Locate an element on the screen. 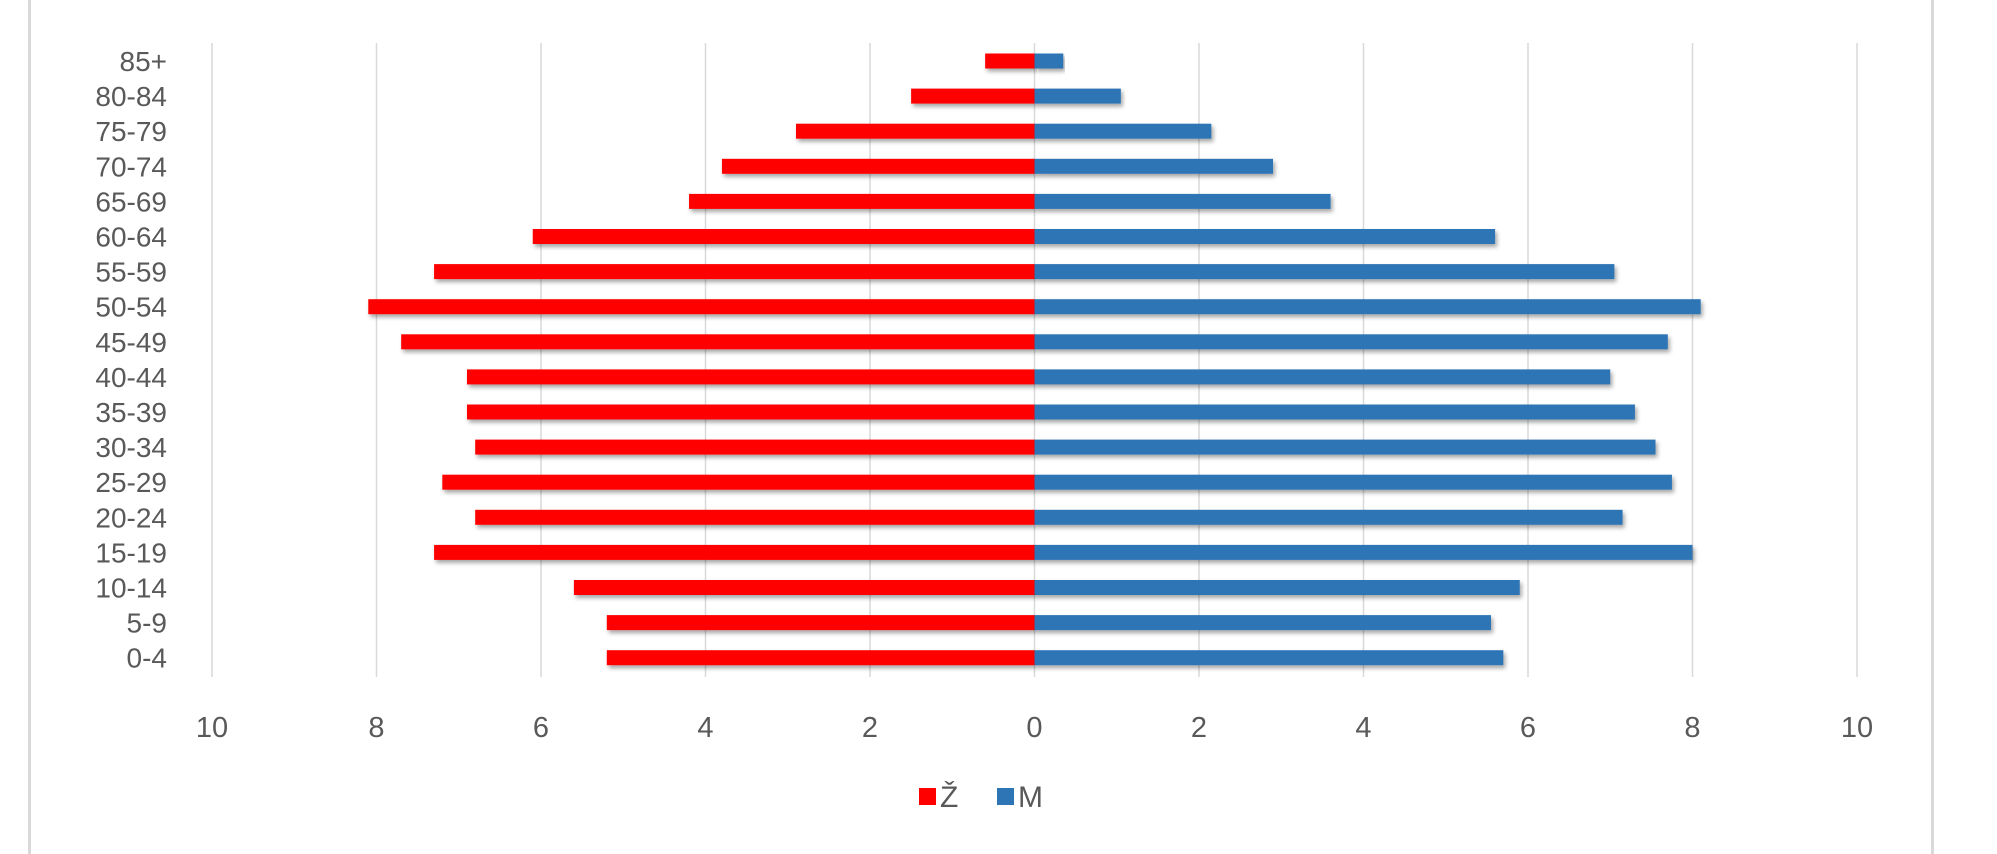 This screenshot has height=854, width=1997. category-label: 65-69 is located at coordinates (131, 201).